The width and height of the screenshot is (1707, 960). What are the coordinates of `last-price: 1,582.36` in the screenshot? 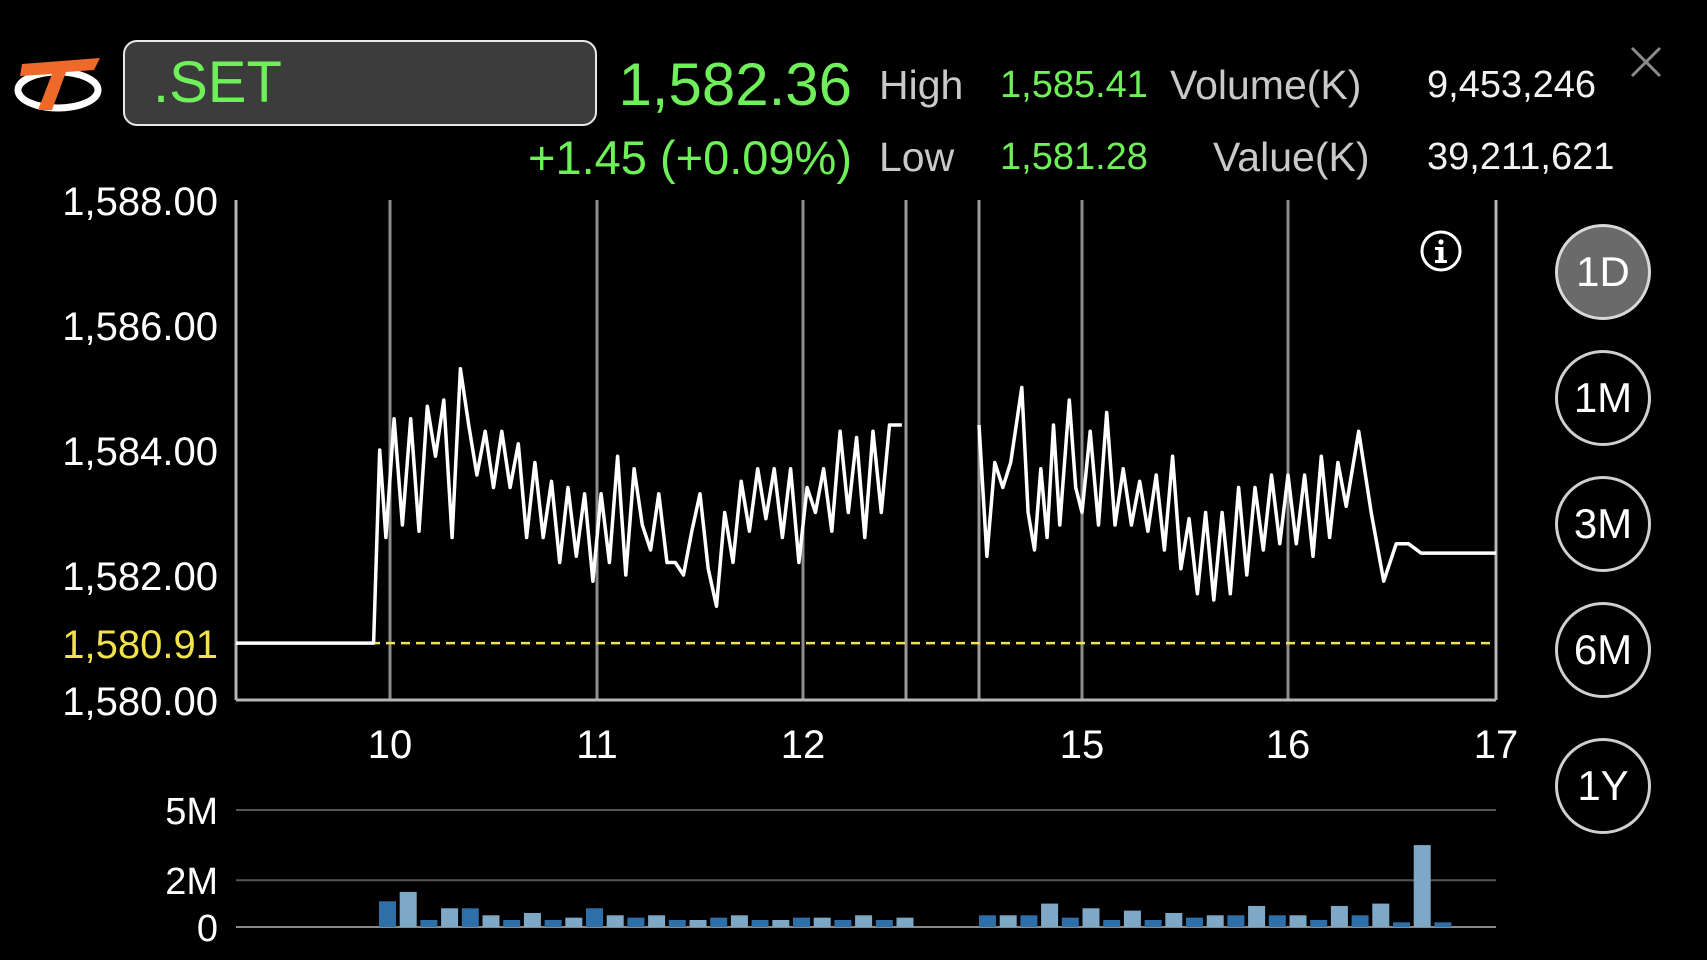 It's located at (735, 84).